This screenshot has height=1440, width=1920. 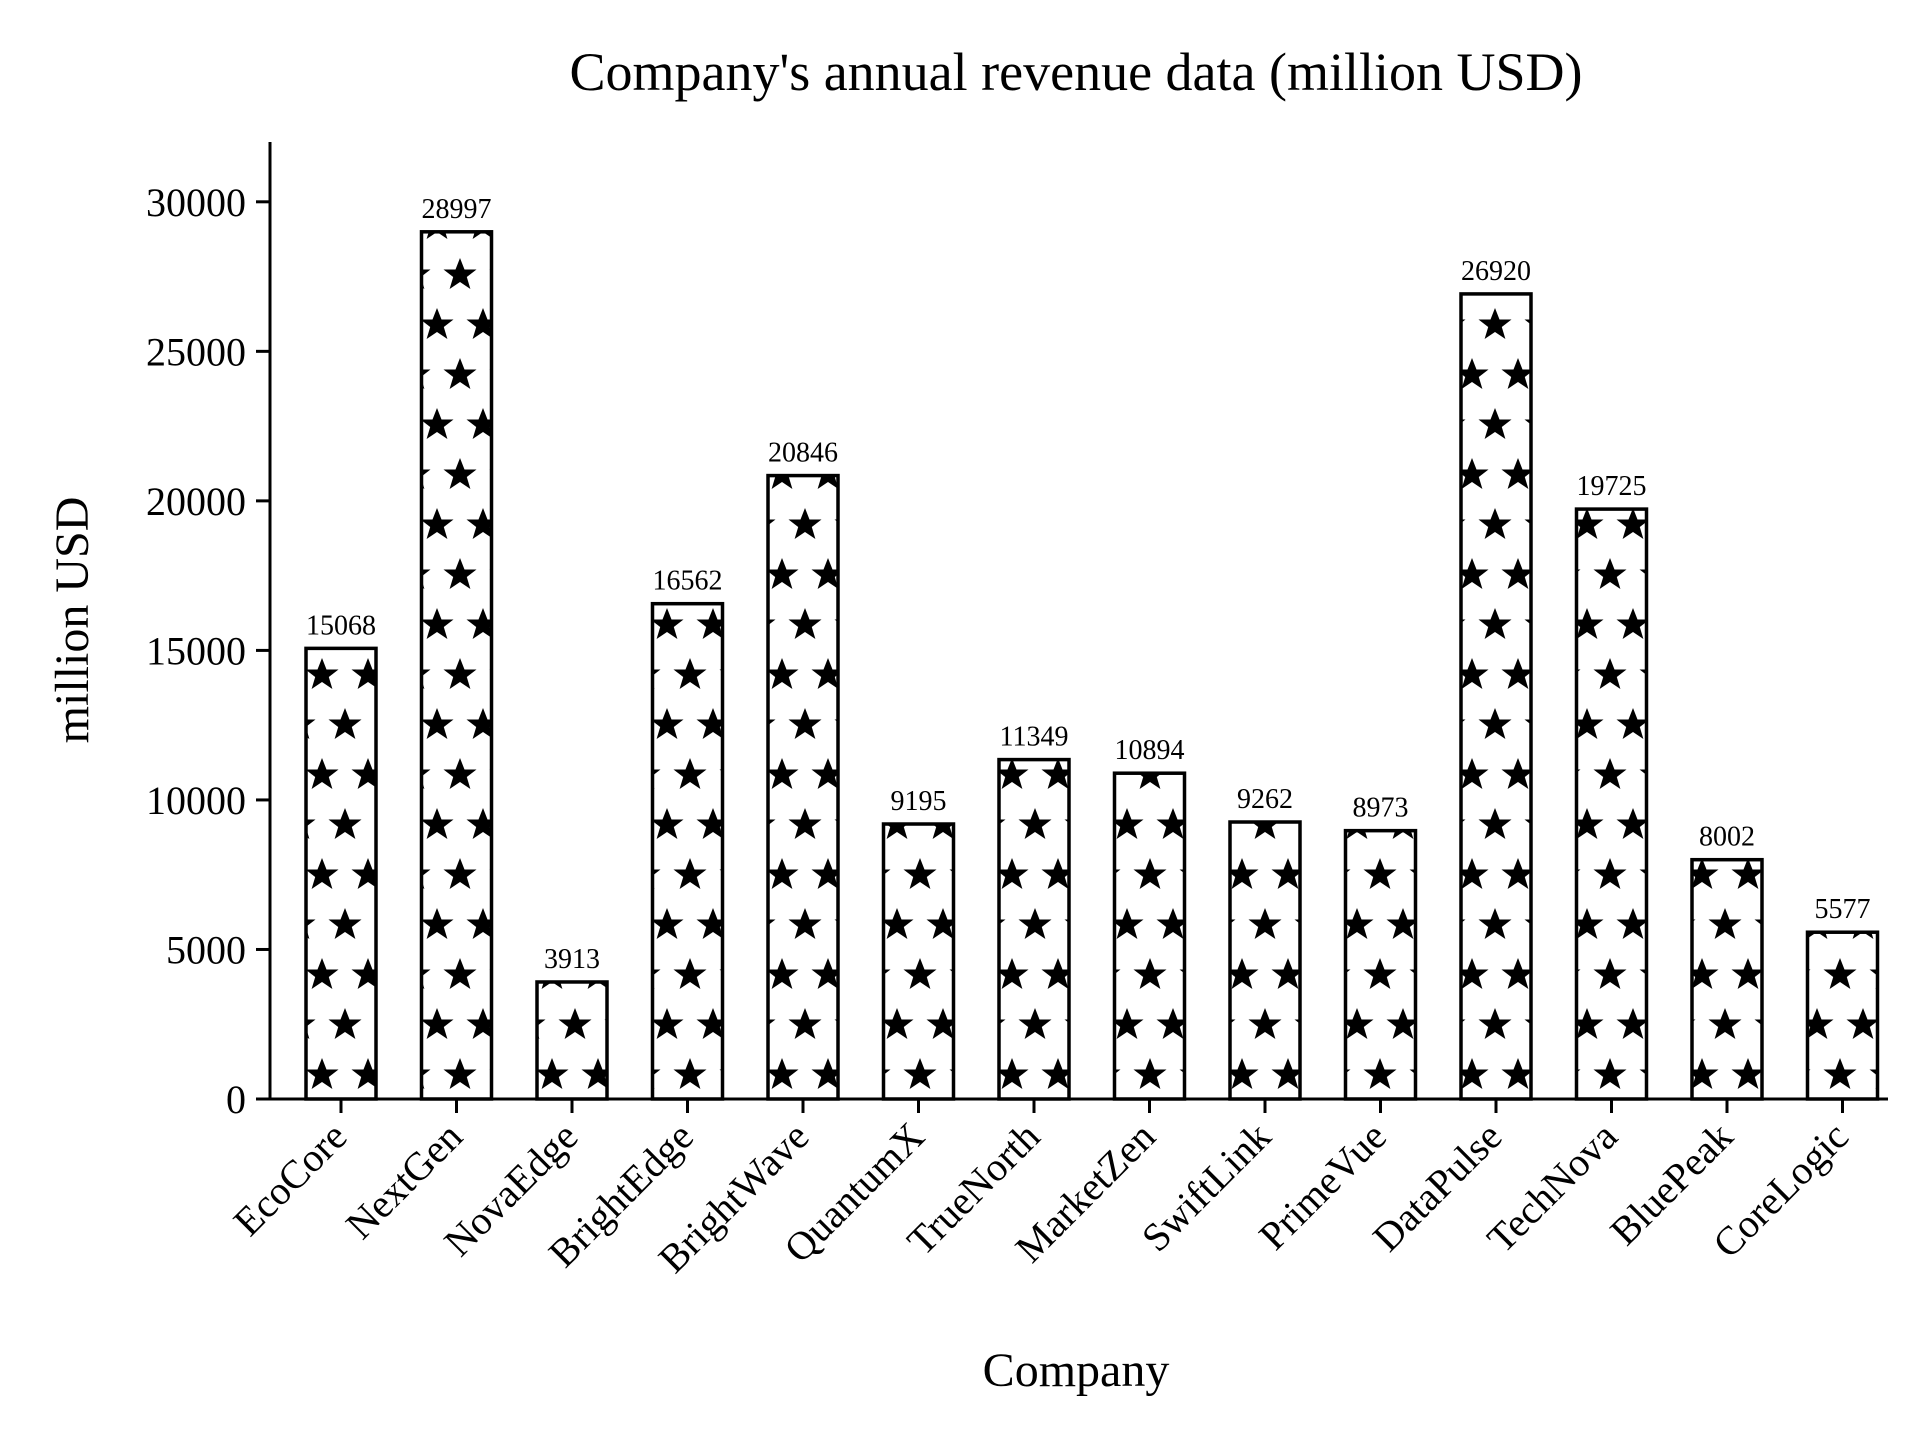 I want to click on data-label: 28997, so click(x=457, y=209).